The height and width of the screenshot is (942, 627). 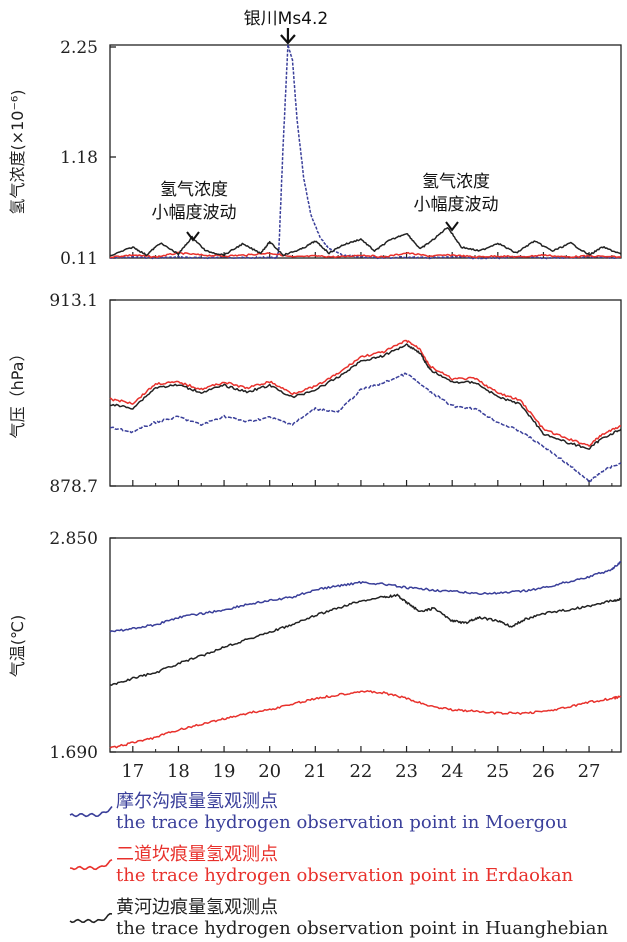 What do you see at coordinates (132, 771) in the screenshot?
I see `x-tick-label: 17` at bounding box center [132, 771].